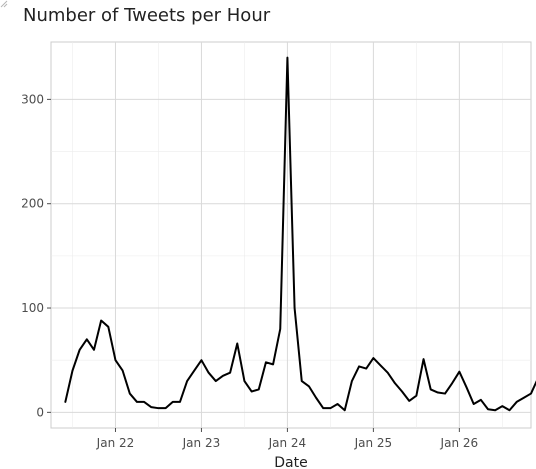 Image resolution: width=536 pixels, height=469 pixels. I want to click on y-tick-label: 300, so click(32, 99).